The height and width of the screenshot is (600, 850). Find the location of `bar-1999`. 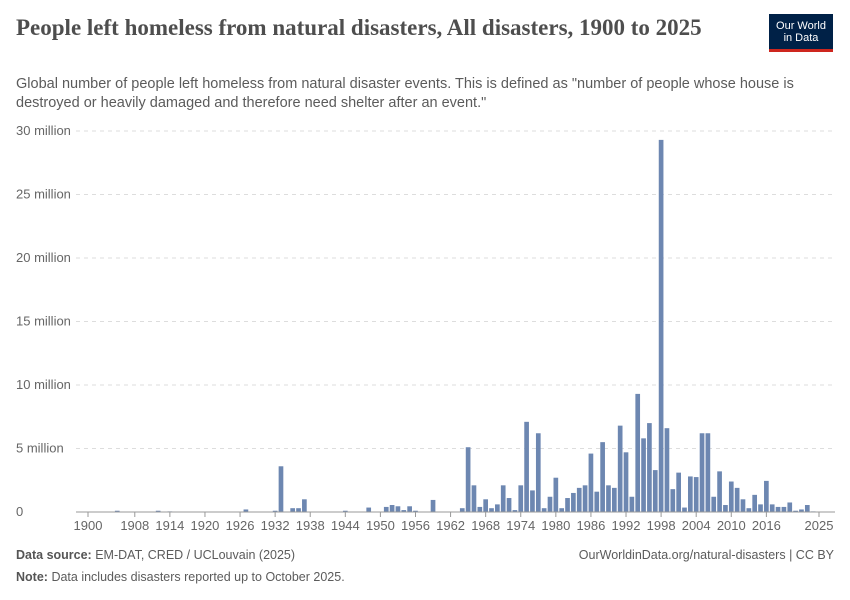

bar-1999 is located at coordinates (667, 470).